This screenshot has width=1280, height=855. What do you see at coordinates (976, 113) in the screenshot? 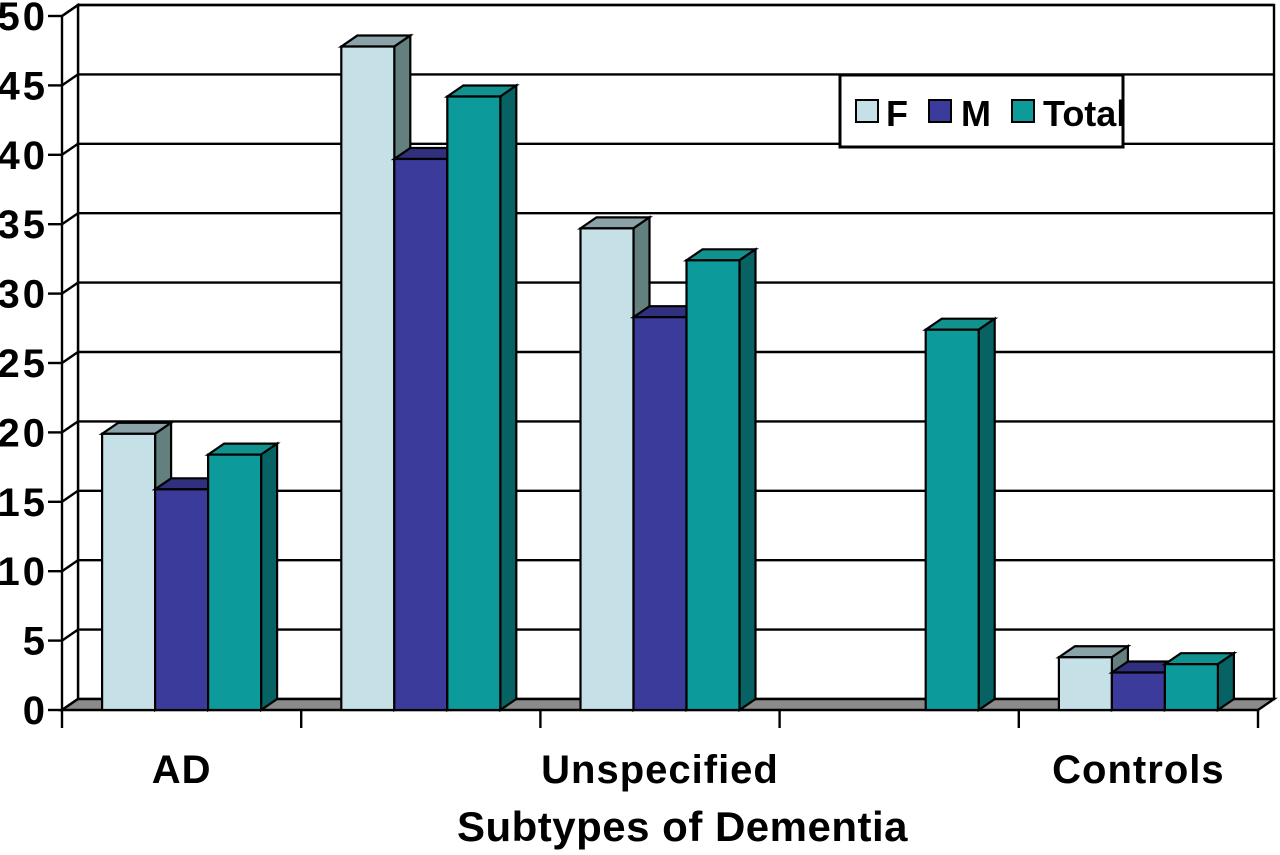
I see `legend-label: M` at bounding box center [976, 113].